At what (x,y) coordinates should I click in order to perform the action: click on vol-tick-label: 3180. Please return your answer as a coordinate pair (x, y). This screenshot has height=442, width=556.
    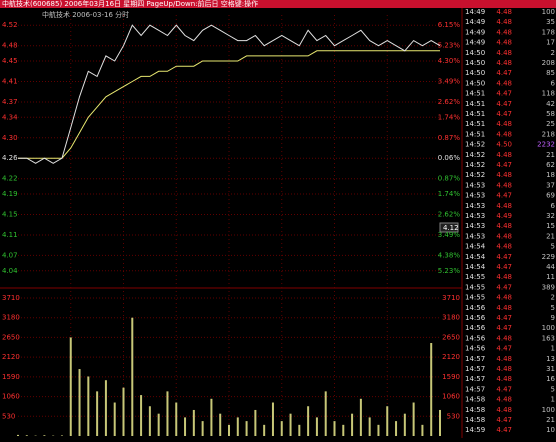
    Looking at the image, I should click on (11, 318).